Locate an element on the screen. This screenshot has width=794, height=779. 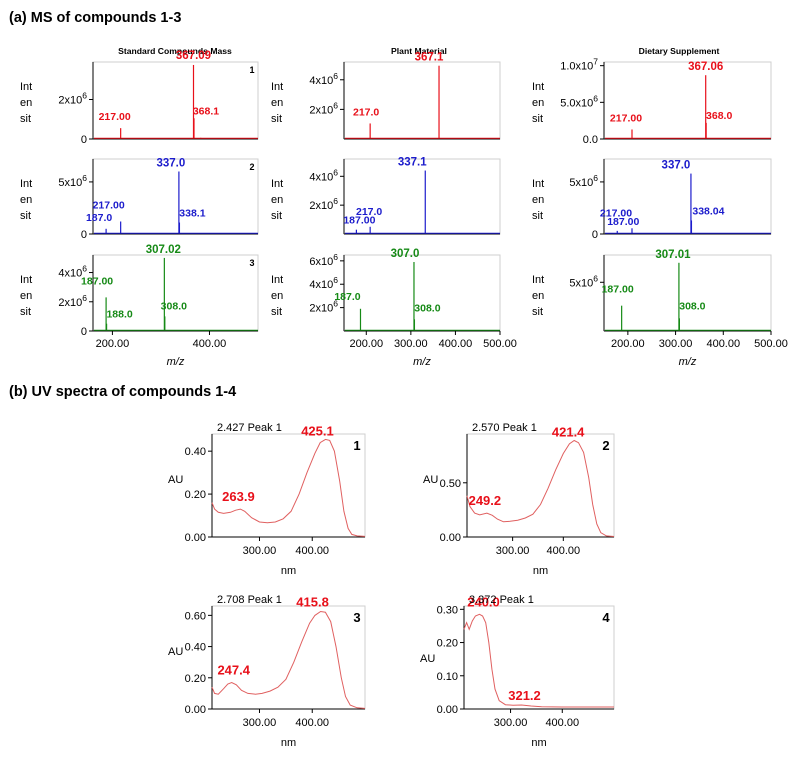
uv-panel-title: 2.427 Peak 1 is located at coordinates (249, 428).